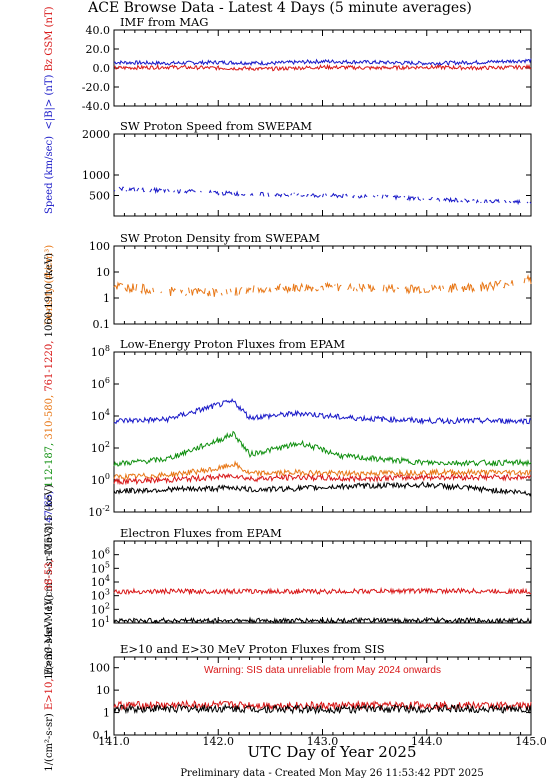  What do you see at coordinates (99, 196) in the screenshot?
I see `y-tick-label: 500` at bounding box center [99, 196].